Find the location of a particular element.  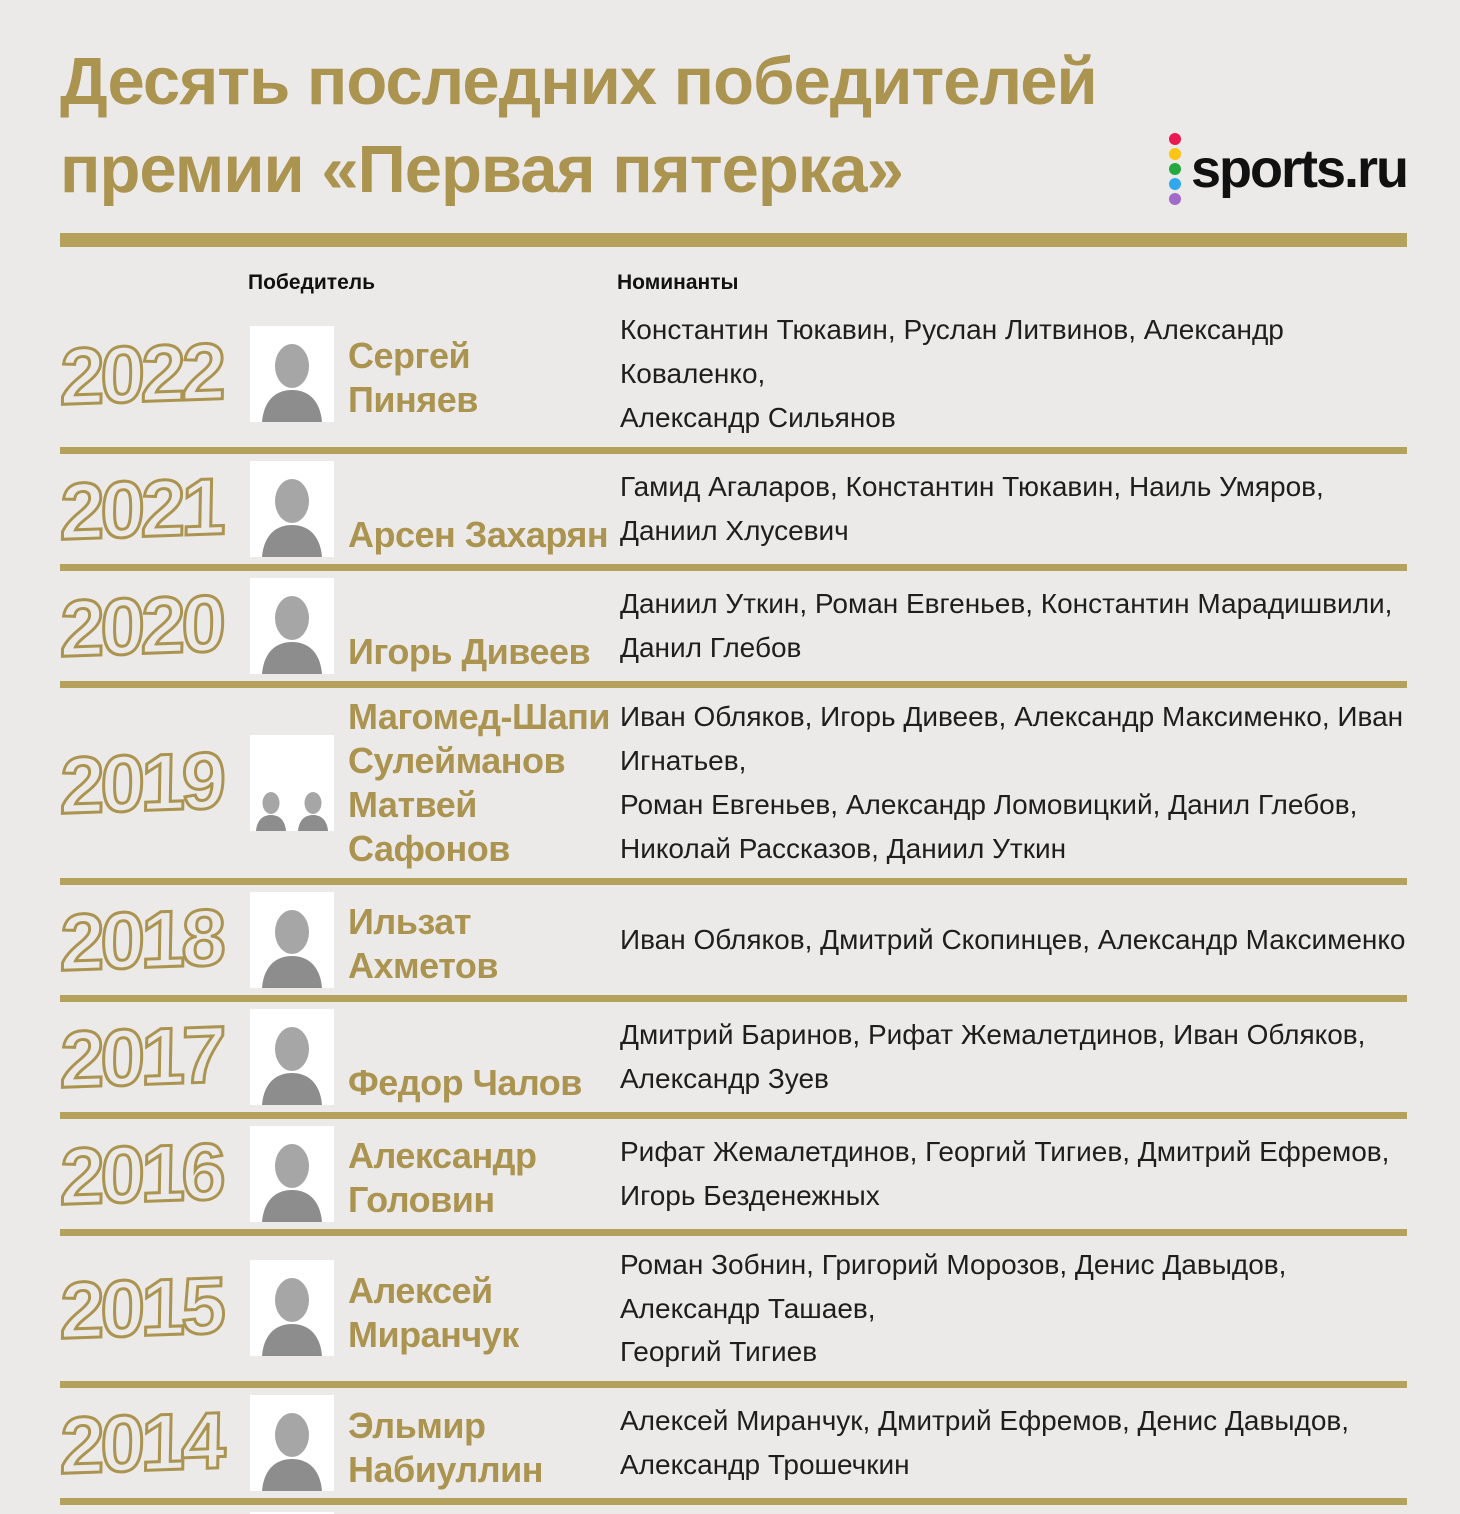

year-label: 2019 is located at coordinates (141, 783).